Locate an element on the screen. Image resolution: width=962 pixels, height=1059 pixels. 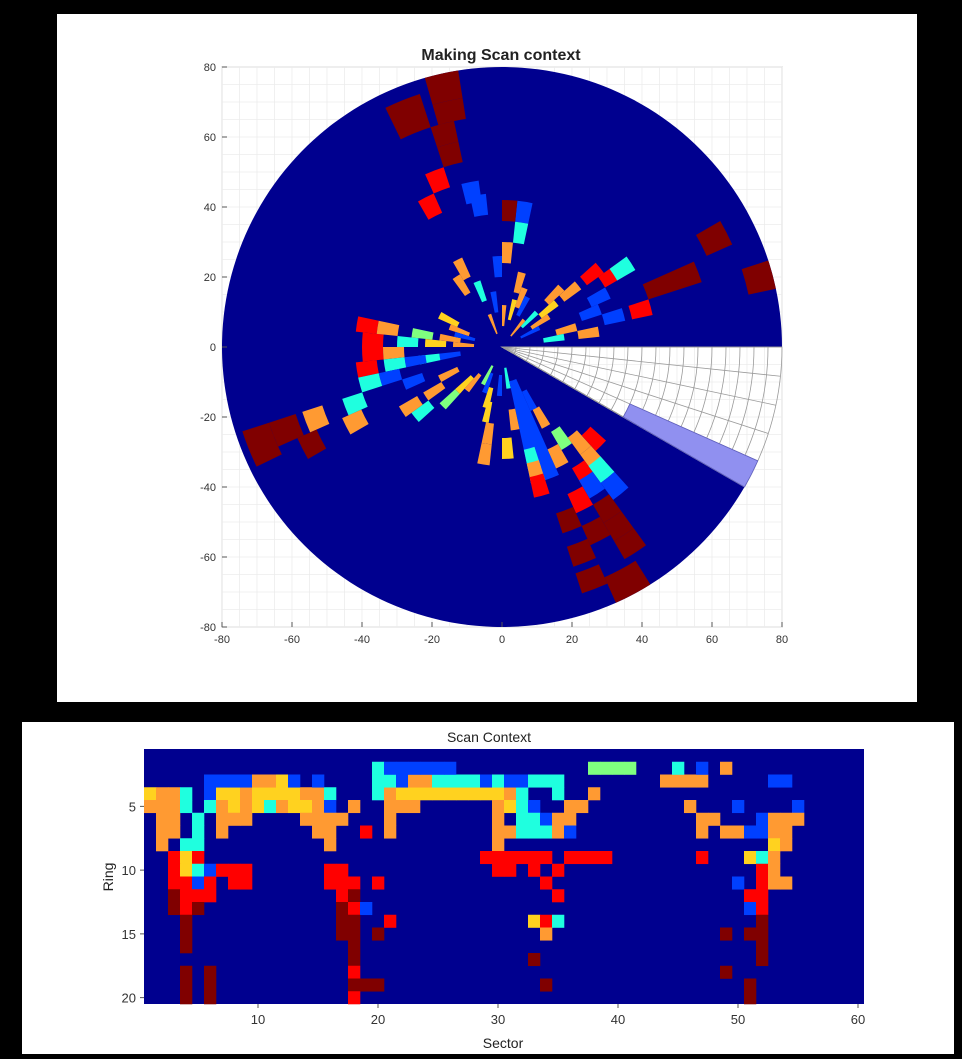
x-tick-label: -80 is located at coordinates (222, 640).